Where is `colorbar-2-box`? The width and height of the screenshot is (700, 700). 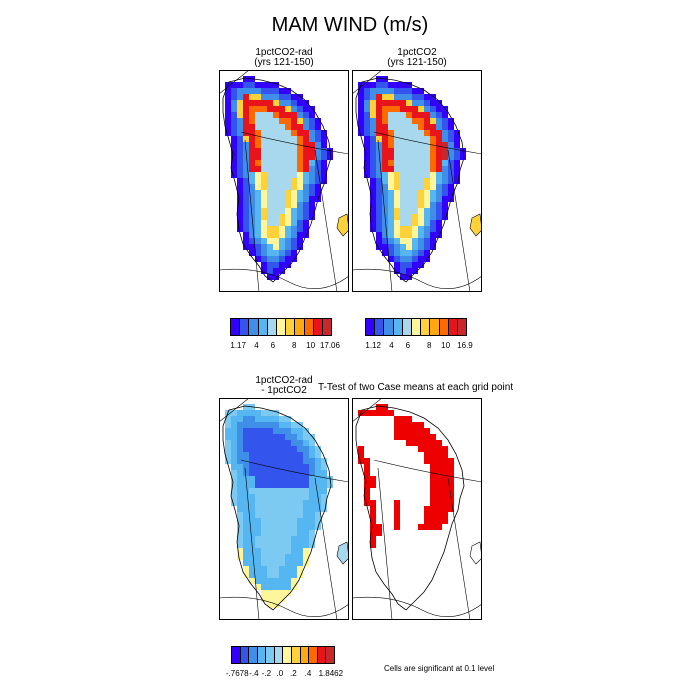 colorbar-2-box is located at coordinates (380, 327).